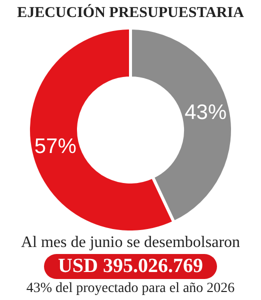 Image resolution: width=261 pixels, height=300 pixels. I want to click on chart-title: EJECUCIÓN PRESUPUESTARIA, so click(130, 12).